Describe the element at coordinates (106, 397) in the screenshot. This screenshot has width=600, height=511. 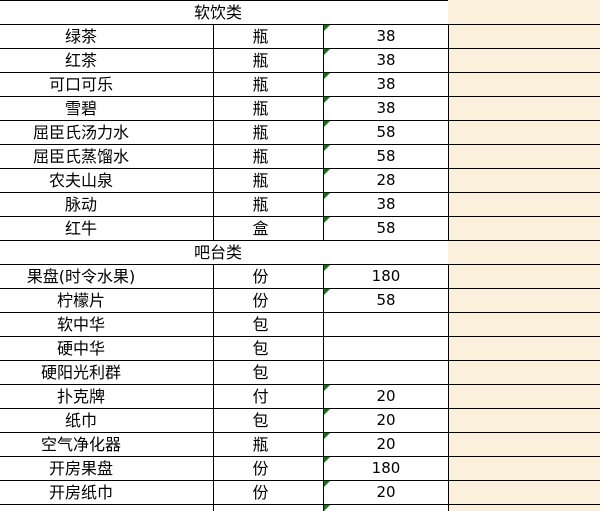
I see `item-name-cell: 扑克牌` at that location.